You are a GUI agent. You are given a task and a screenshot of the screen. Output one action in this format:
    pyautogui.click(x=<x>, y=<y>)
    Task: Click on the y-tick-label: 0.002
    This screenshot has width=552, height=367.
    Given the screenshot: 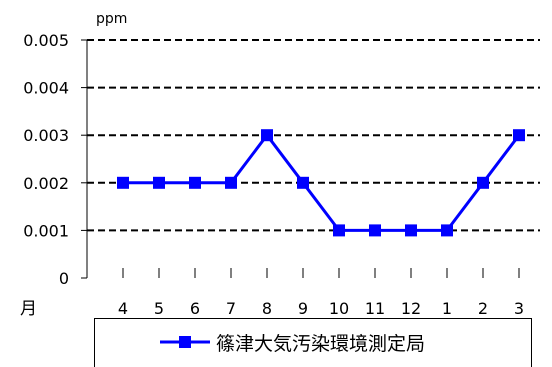 What is the action you would take?
    pyautogui.click(x=46, y=183)
    